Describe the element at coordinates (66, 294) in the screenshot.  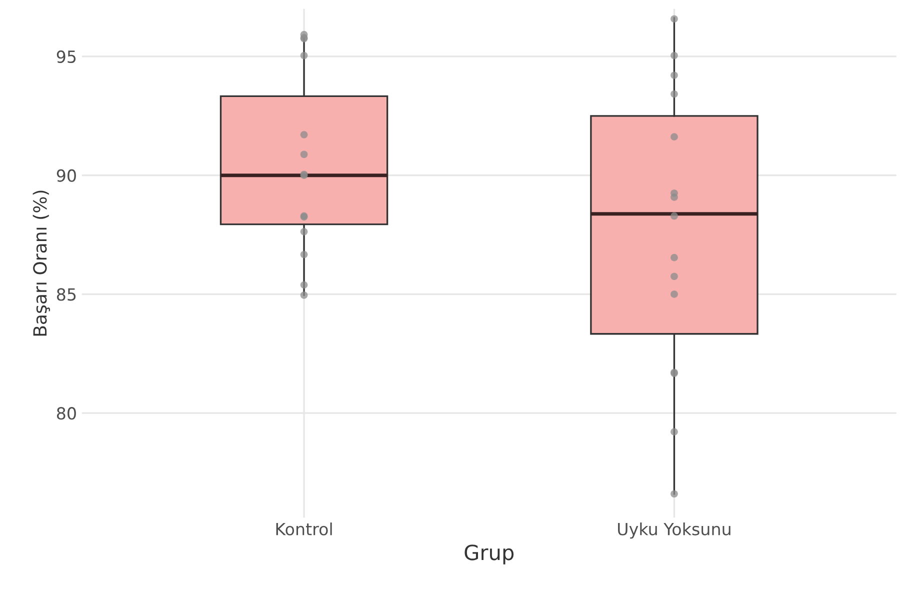
I see `y-tick-label: 85` at that location.